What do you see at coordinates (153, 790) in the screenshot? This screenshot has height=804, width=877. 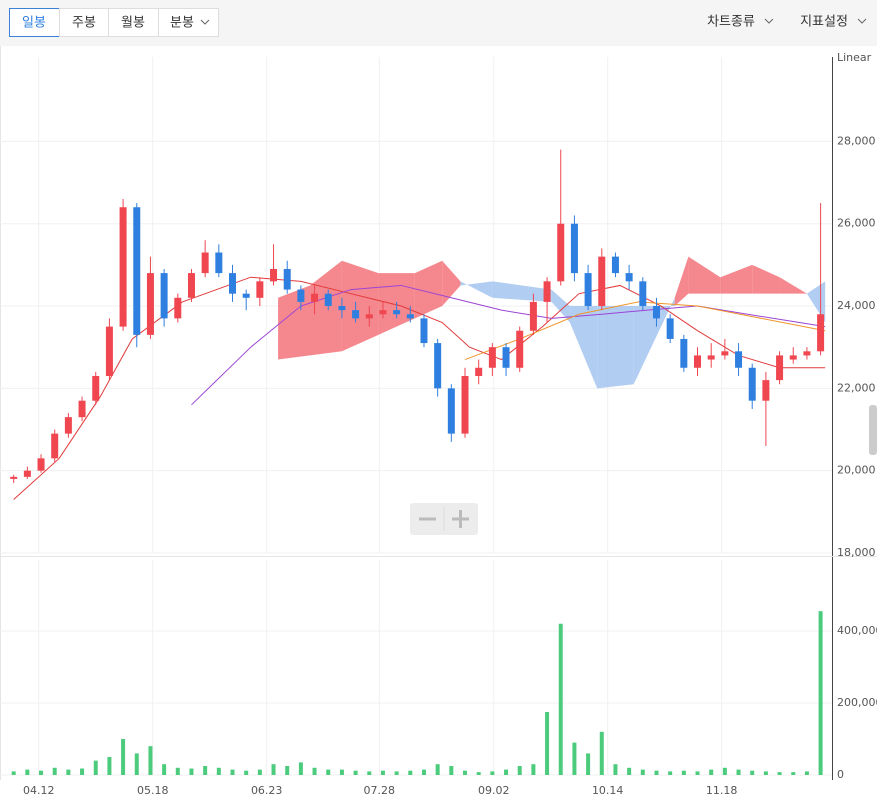 I see `x-tick-label: 05.18` at bounding box center [153, 790].